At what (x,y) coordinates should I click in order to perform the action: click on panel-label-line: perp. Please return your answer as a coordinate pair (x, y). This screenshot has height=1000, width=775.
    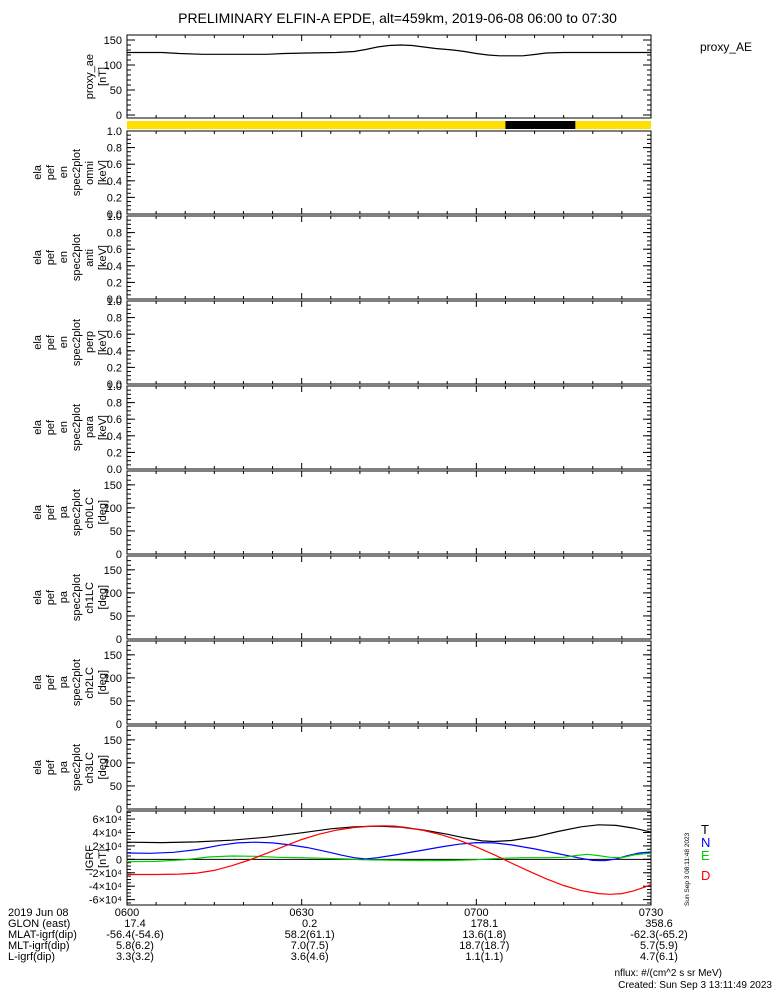
    Looking at the image, I should click on (90, 342).